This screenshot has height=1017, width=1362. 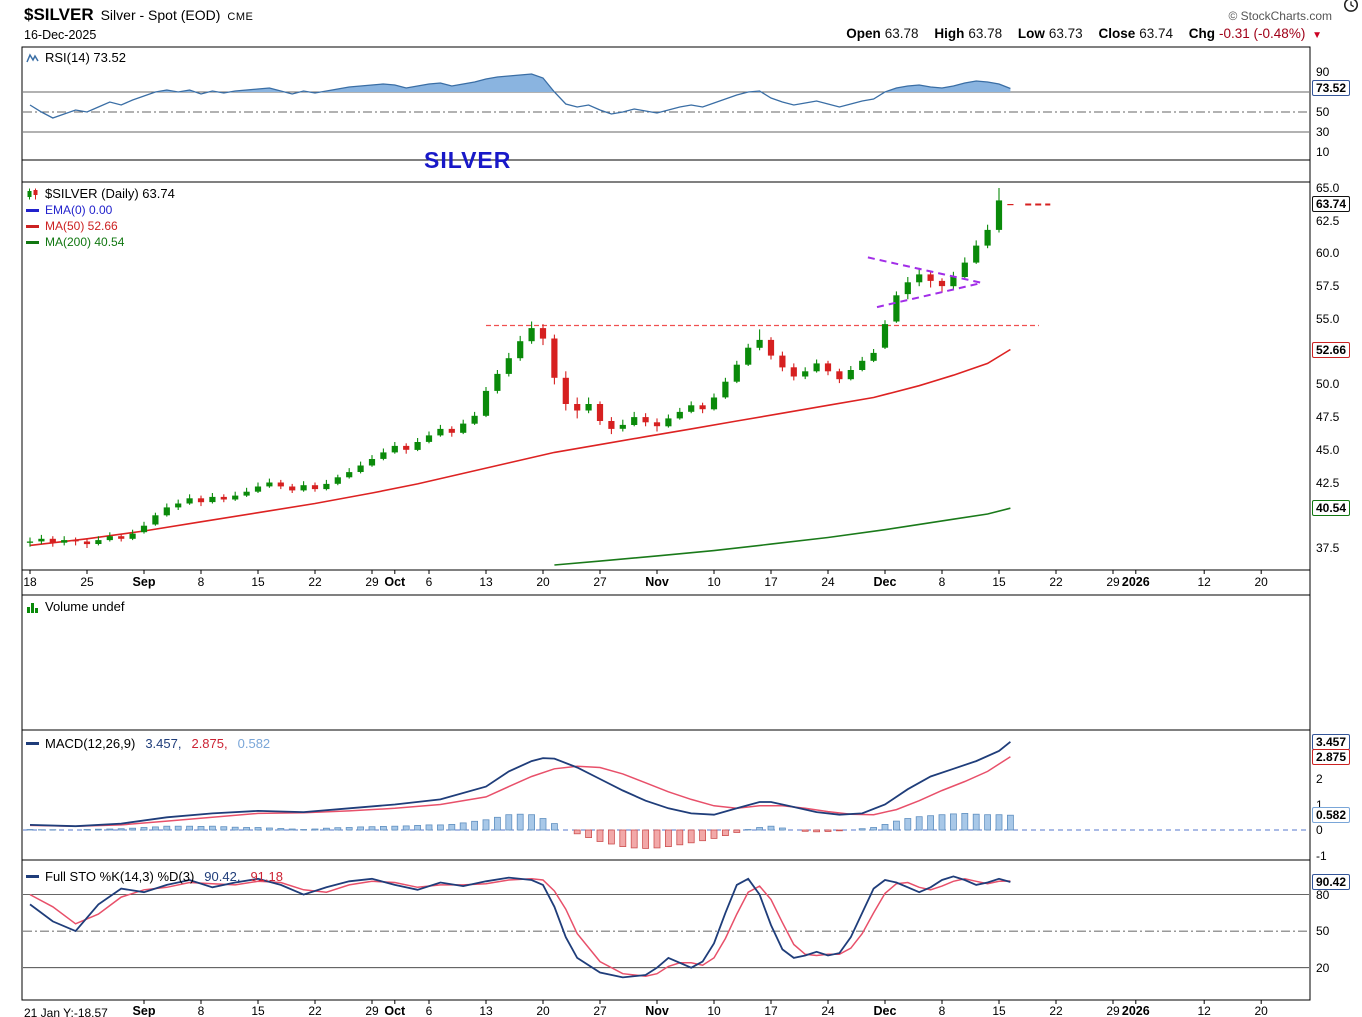 What do you see at coordinates (85, 242) in the screenshot?
I see `ma200-legend: MA(200) 40.54` at bounding box center [85, 242].